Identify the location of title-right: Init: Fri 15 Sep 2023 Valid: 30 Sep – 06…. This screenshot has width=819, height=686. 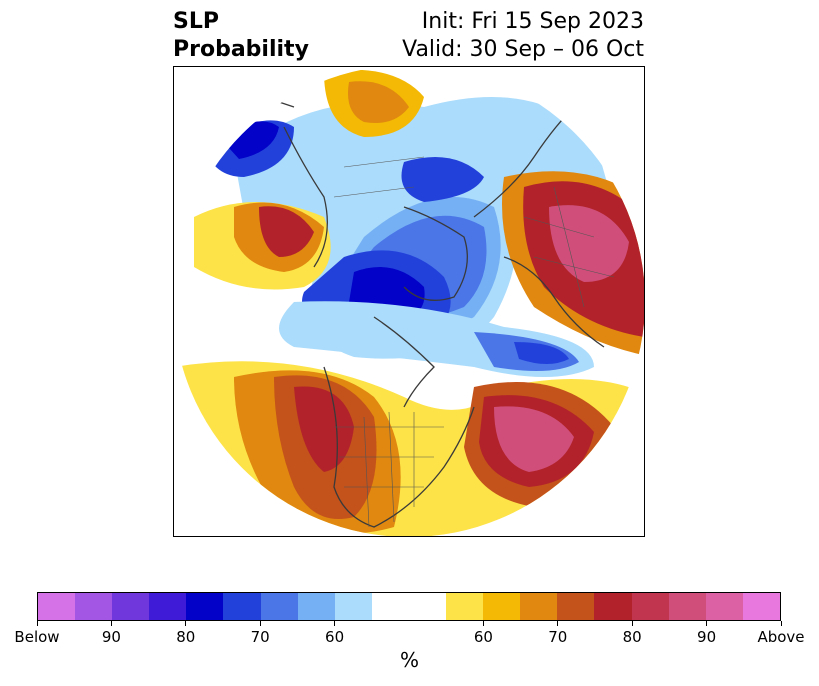
(523, 36).